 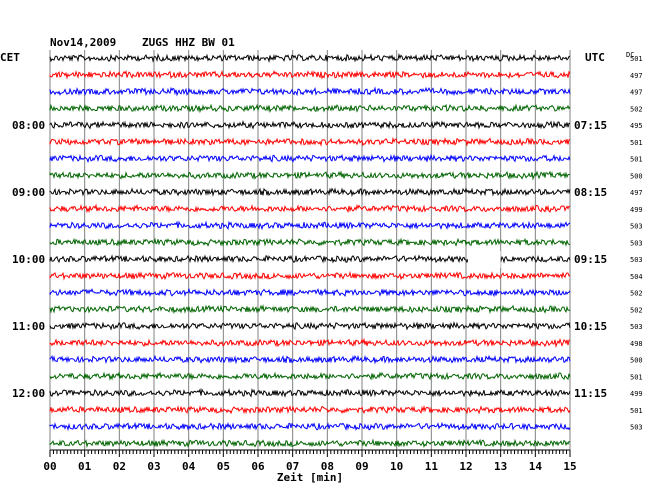 I want to click on x-tick-label-05: 05, so click(x=223, y=466).